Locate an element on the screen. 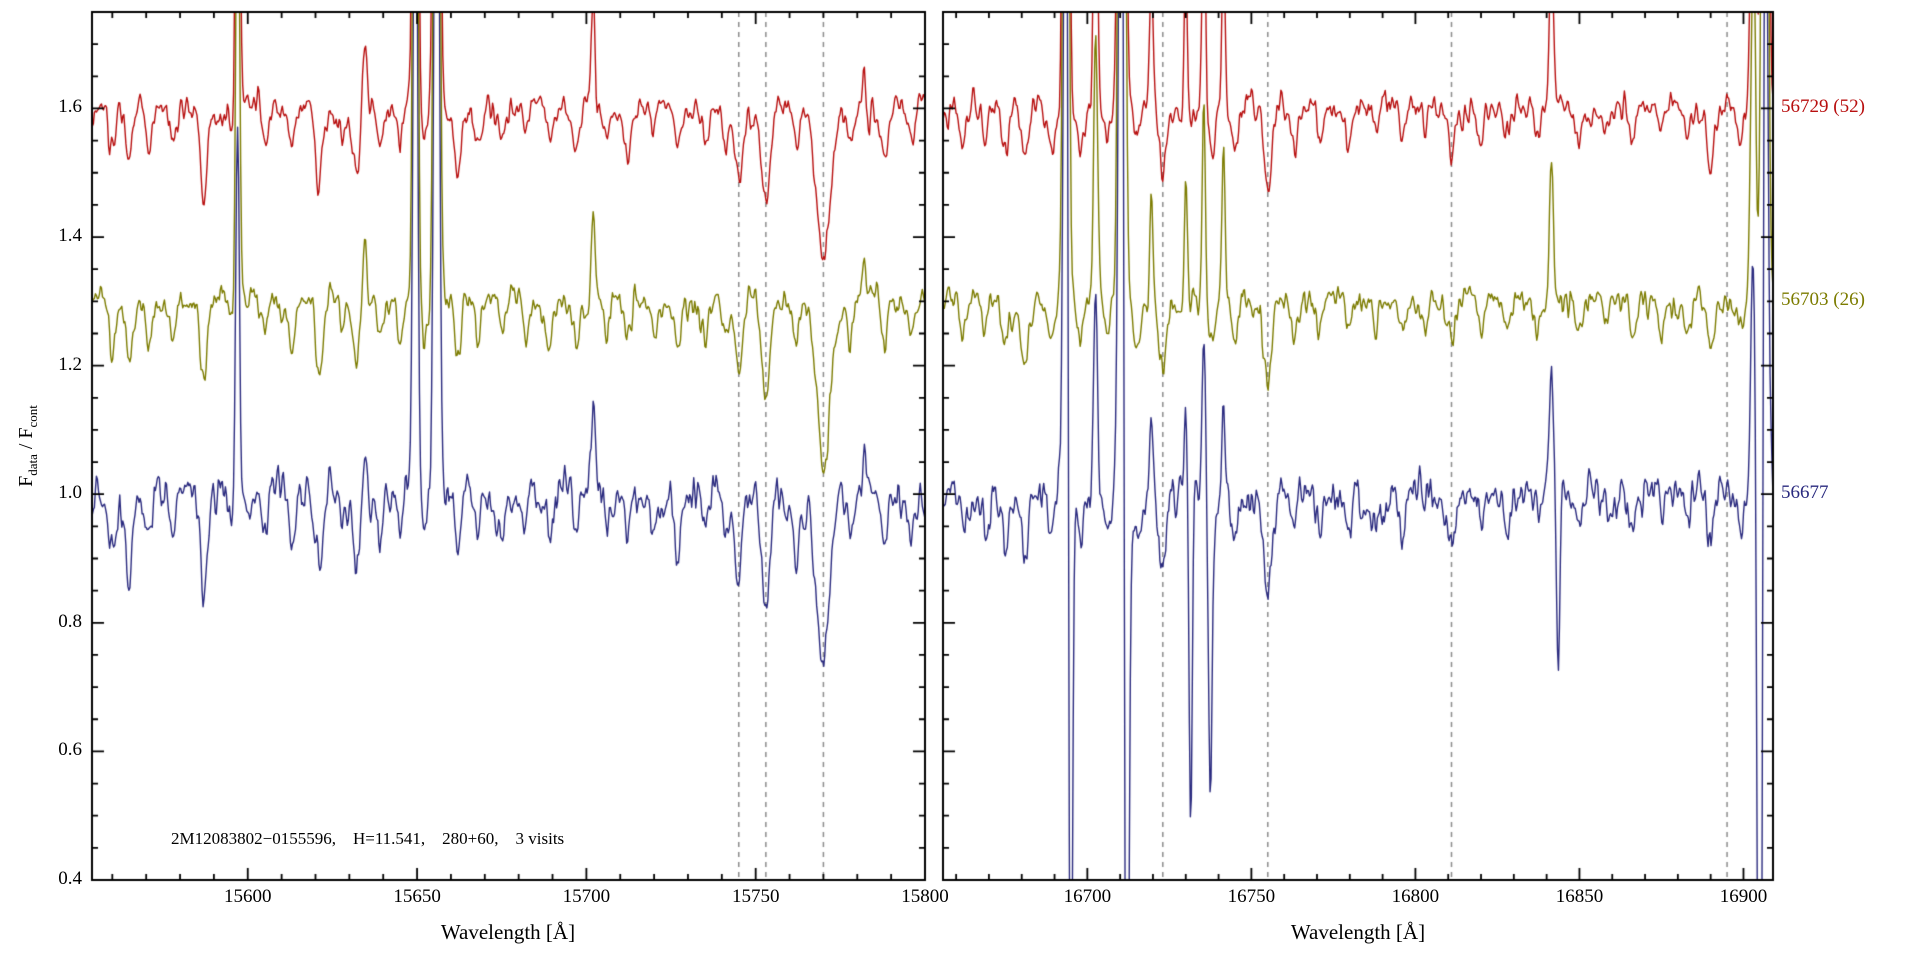 This screenshot has width=1920, height=960. x-tick-label: 15700 is located at coordinates (586, 896).